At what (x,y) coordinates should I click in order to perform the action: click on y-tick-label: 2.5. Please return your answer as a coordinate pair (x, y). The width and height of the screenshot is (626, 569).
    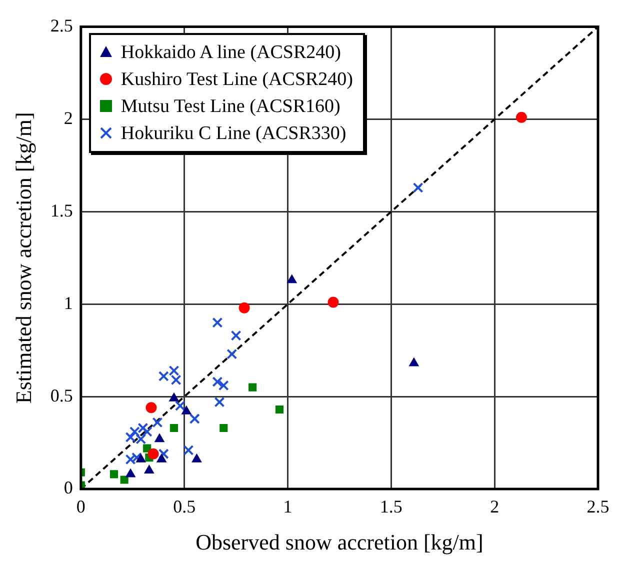
    Looking at the image, I should click on (61, 26).